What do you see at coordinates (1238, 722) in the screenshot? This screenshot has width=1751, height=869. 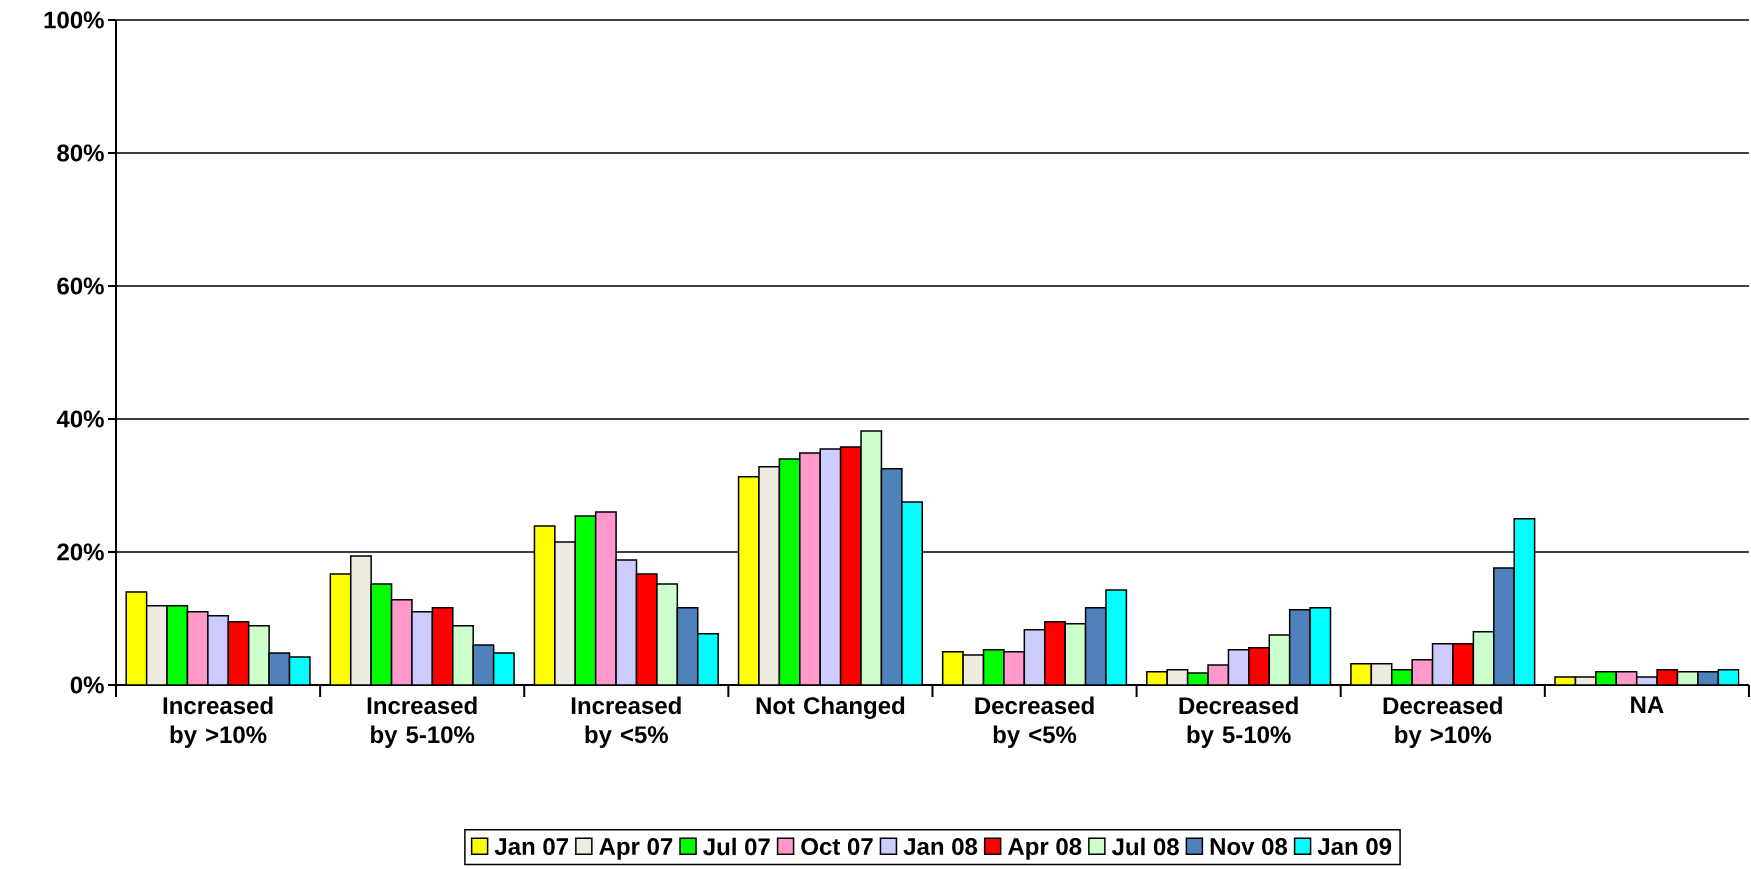 I see `x-tick-label: Decreased by 5-10%` at bounding box center [1238, 722].